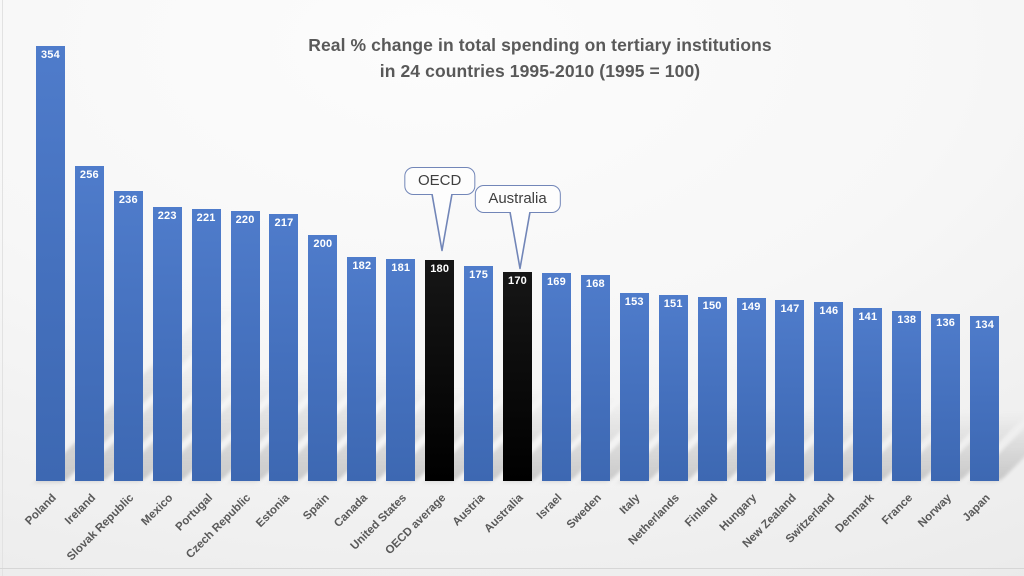  I want to click on x-axis-label-australia: Australia, so click(504, 514).